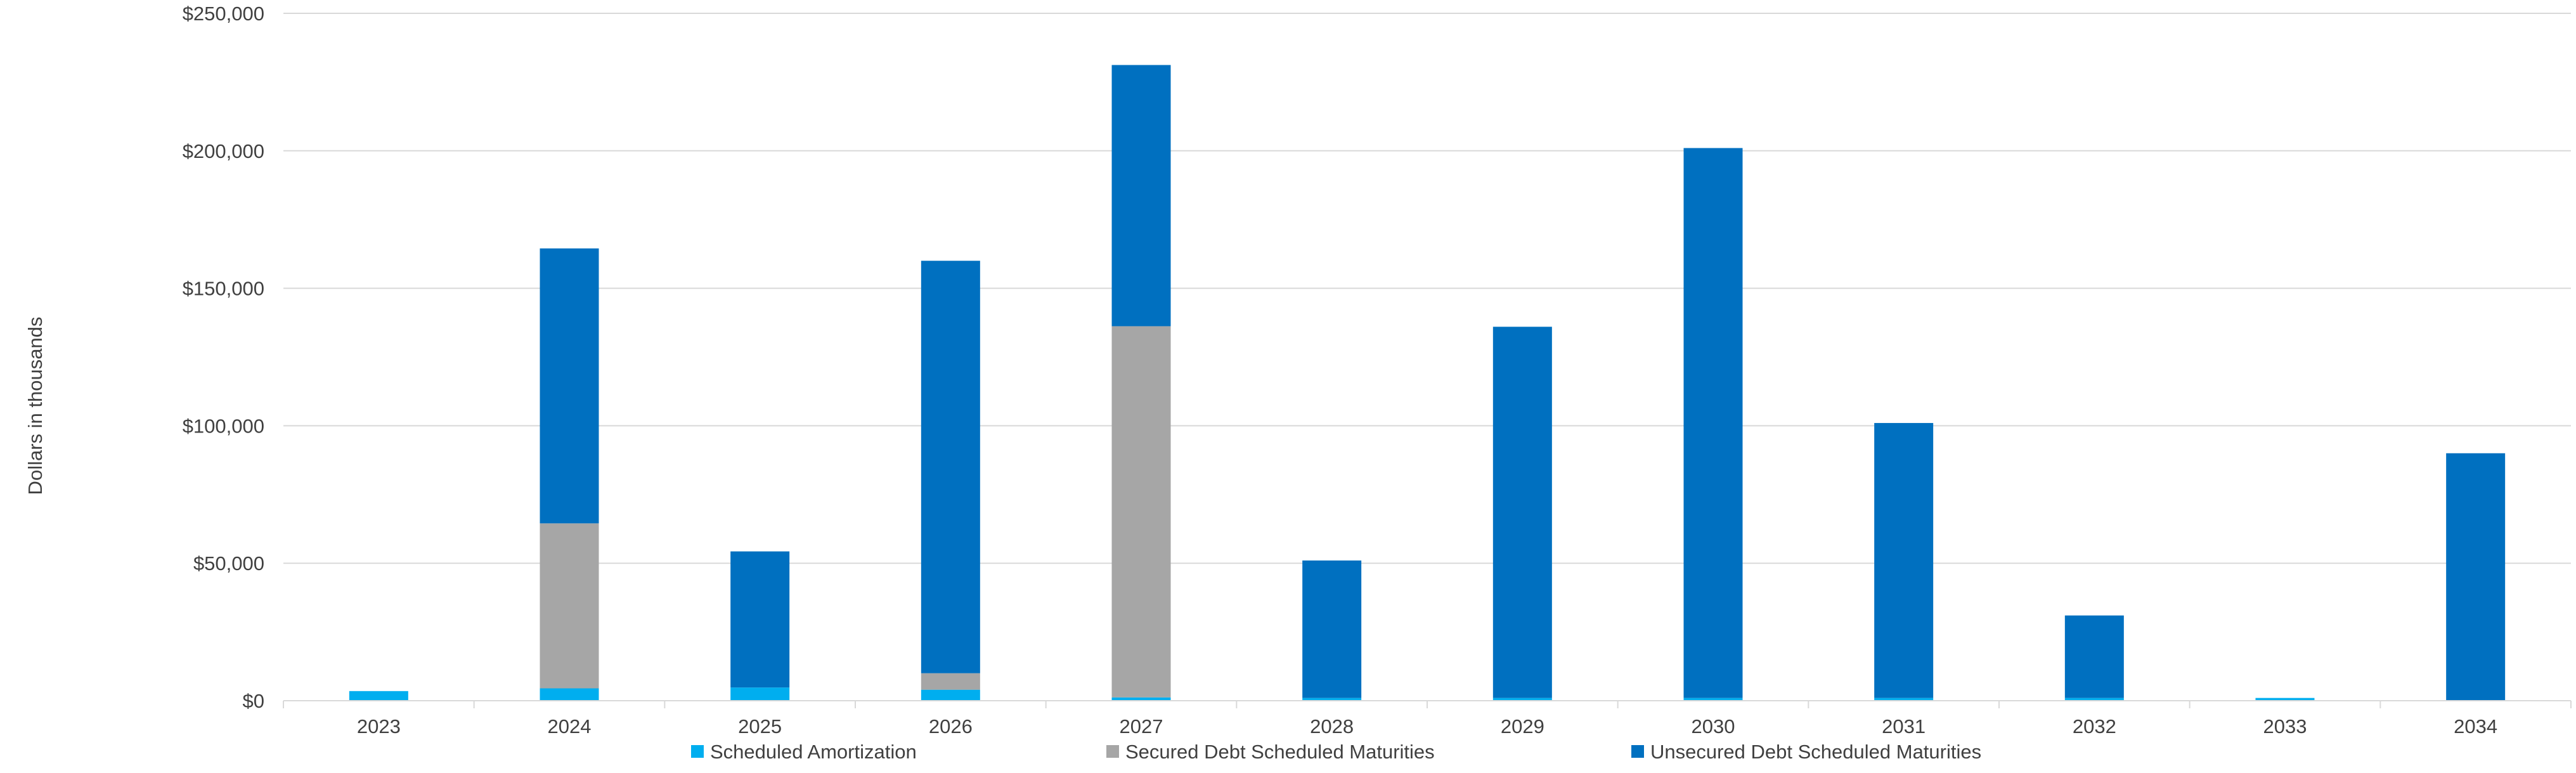 This screenshot has height=773, width=2576. Describe the element at coordinates (569, 694) in the screenshot. I see `bar-scheduled-amortization-2024` at that location.